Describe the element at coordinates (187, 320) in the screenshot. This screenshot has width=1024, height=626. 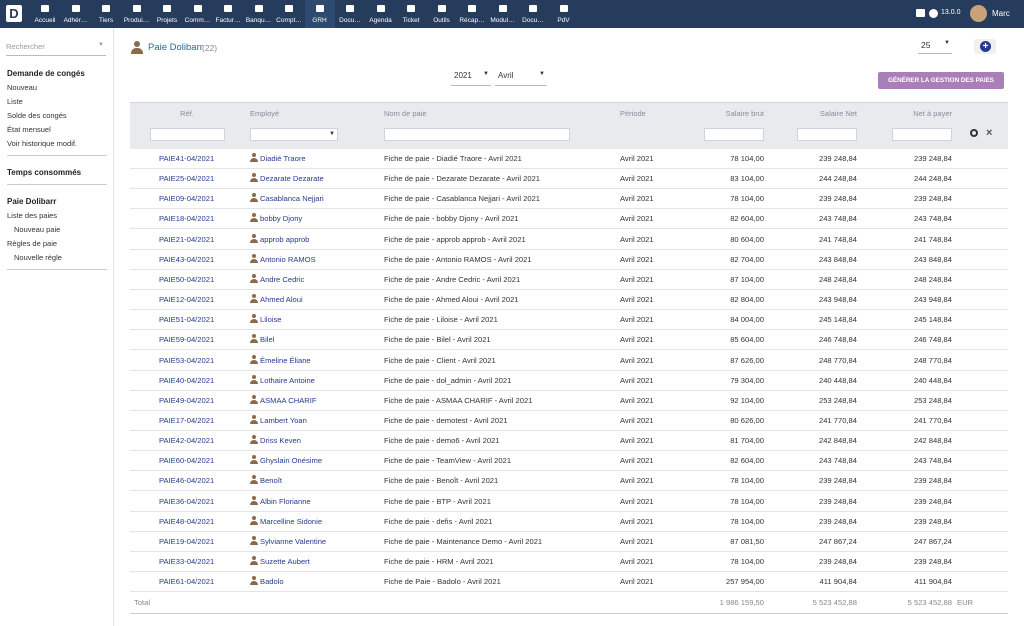
I see `ref-link: PAIE51-04/2021` at that location.